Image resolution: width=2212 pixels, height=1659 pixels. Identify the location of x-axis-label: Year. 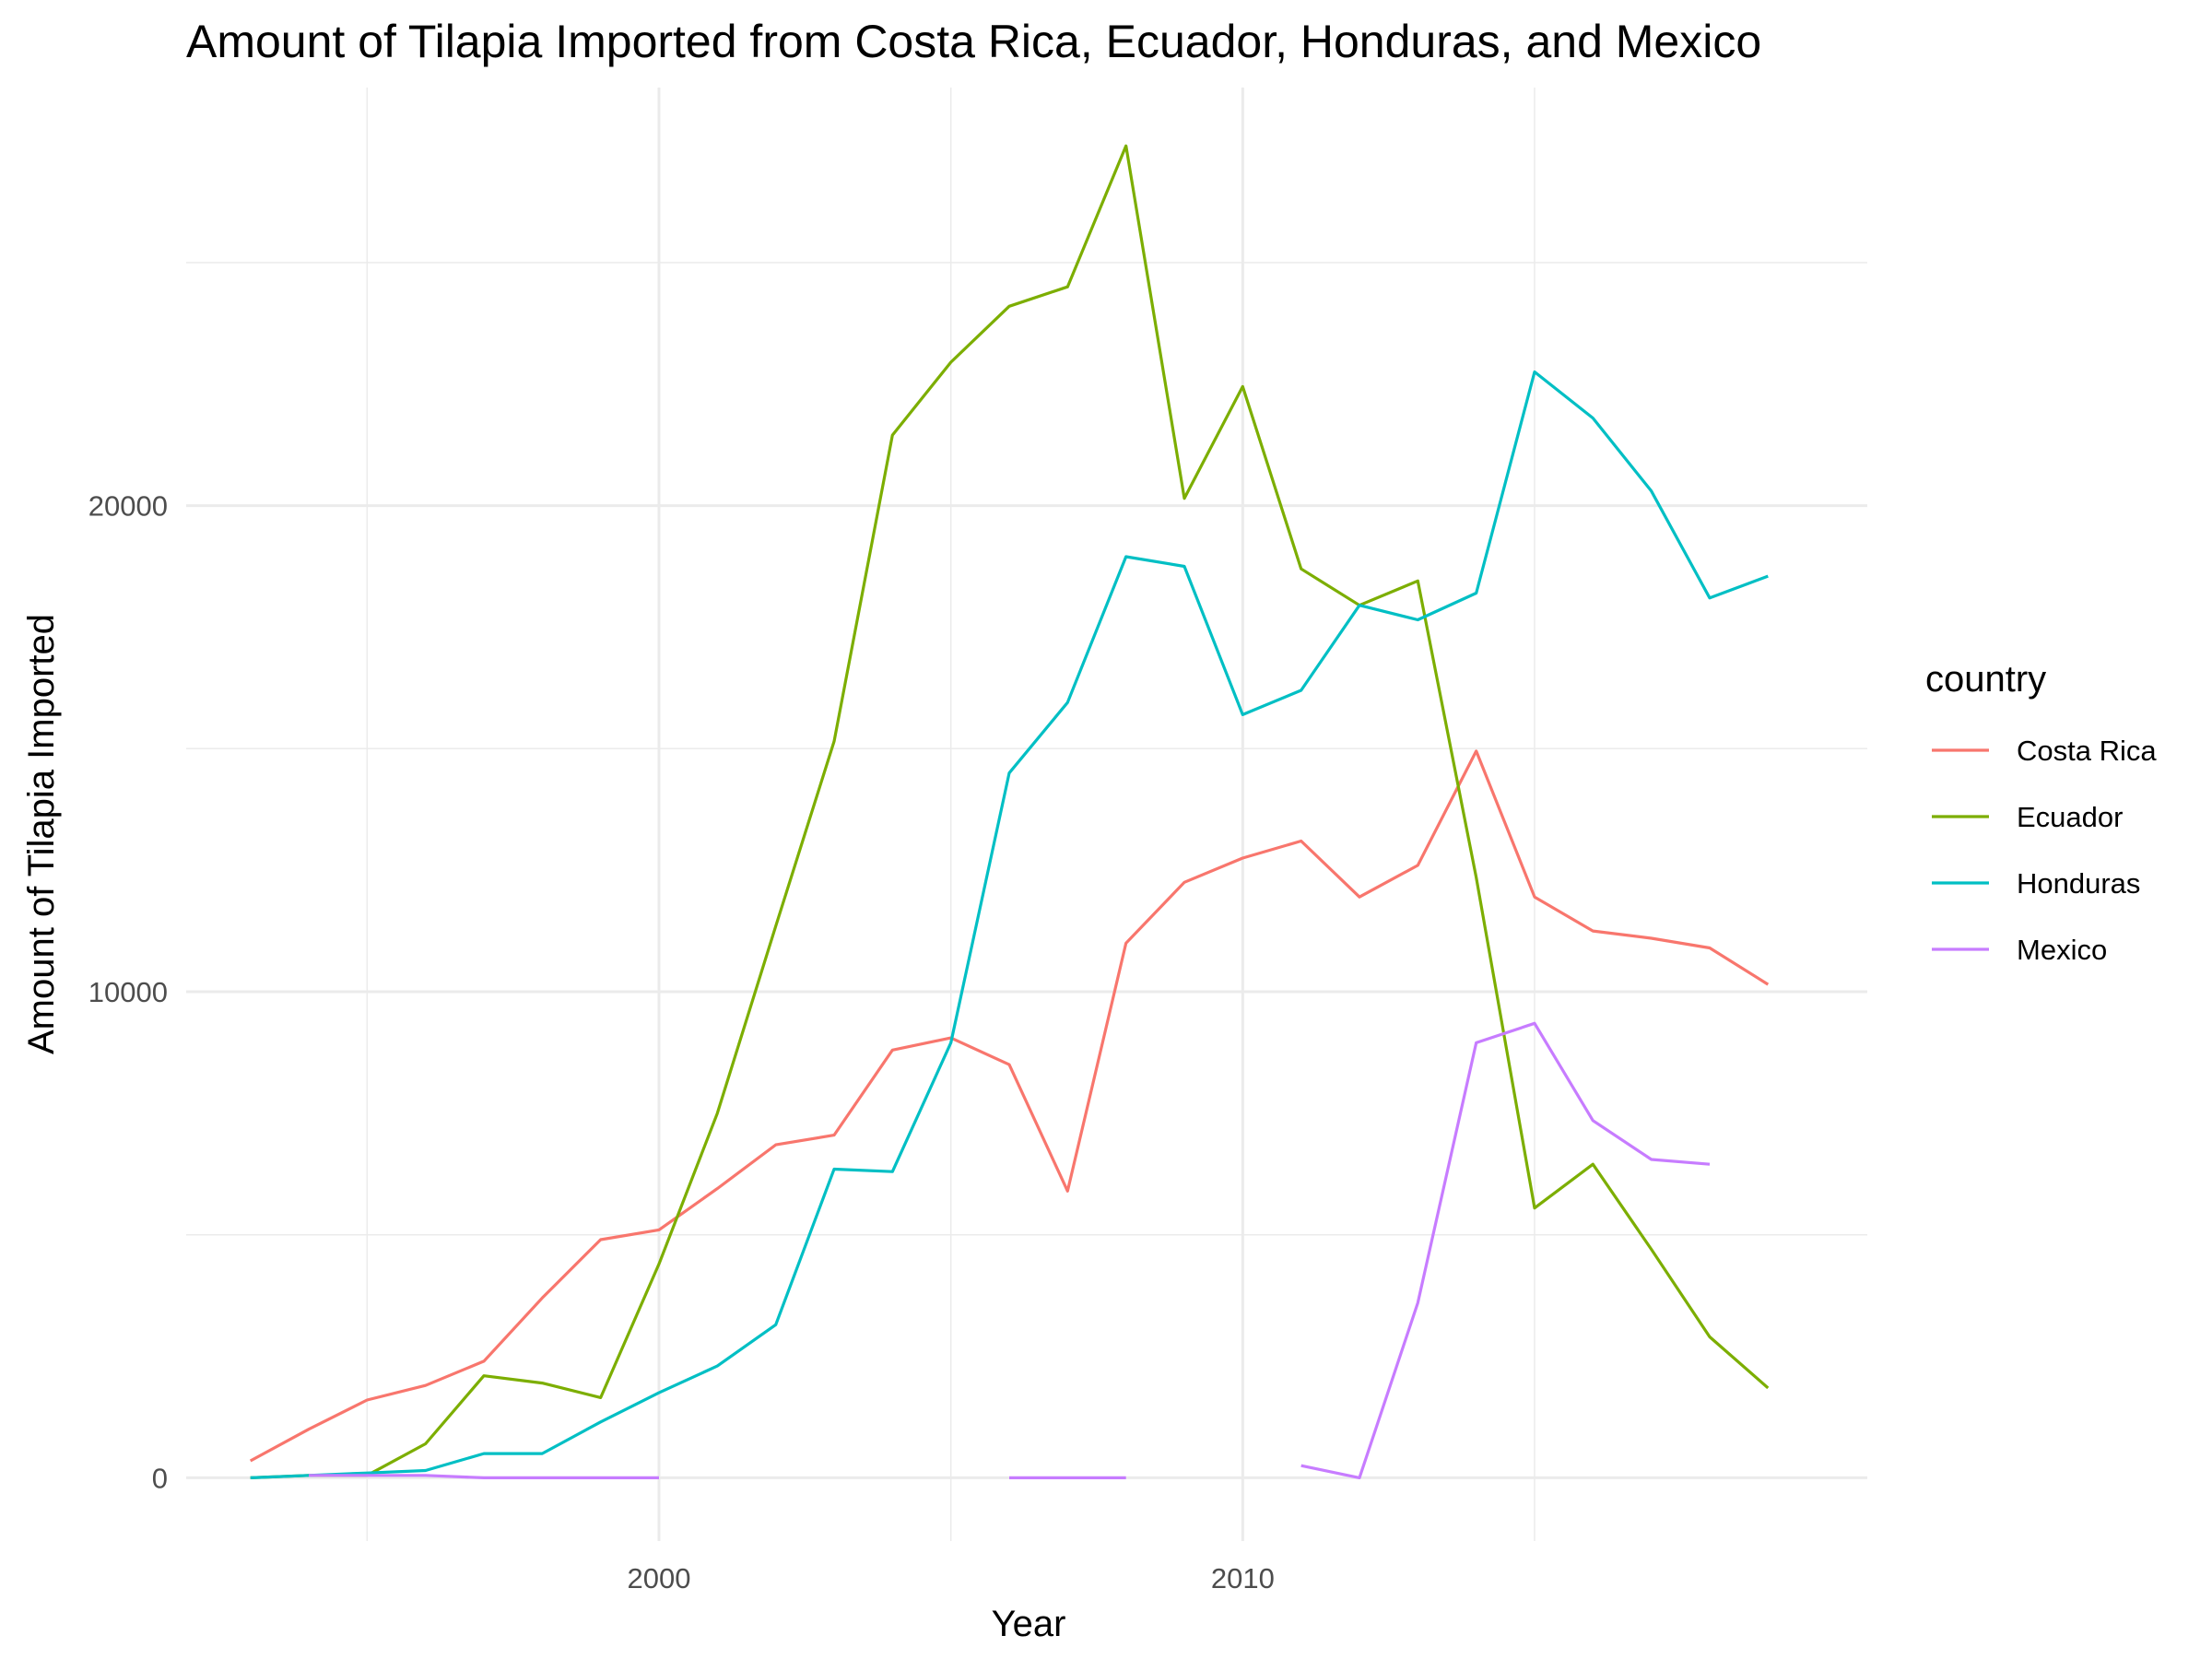
(1029, 1624).